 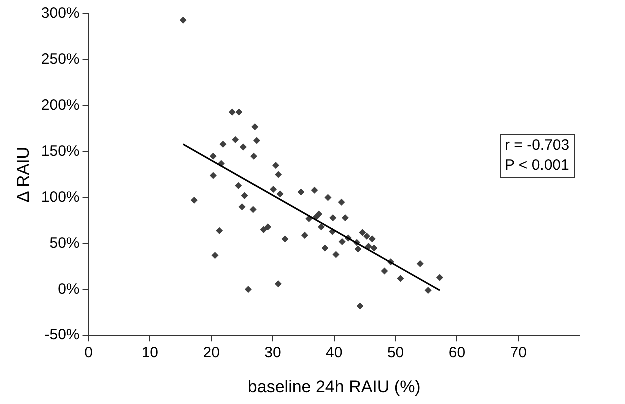 What do you see at coordinates (88, 353) in the screenshot?
I see `x-tick-label: 0` at bounding box center [88, 353].